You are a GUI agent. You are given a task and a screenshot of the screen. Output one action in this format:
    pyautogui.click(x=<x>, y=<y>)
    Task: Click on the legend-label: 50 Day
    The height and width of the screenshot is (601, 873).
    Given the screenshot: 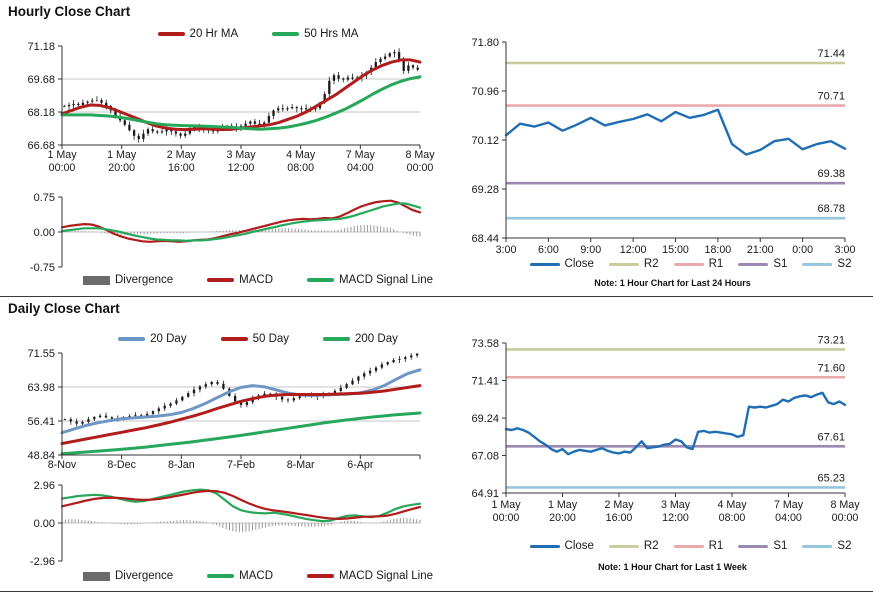 What is the action you would take?
    pyautogui.click(x=271, y=339)
    